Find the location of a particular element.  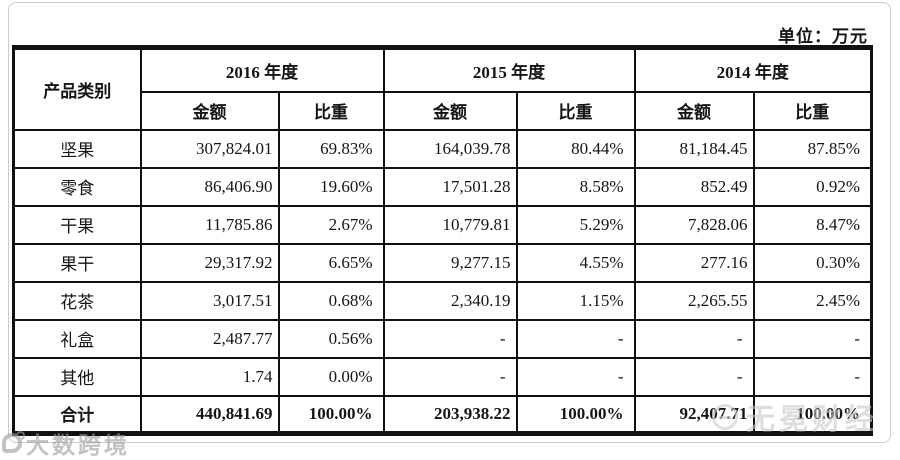

cell-amount-2016: 29,317.92 is located at coordinates (209, 262).